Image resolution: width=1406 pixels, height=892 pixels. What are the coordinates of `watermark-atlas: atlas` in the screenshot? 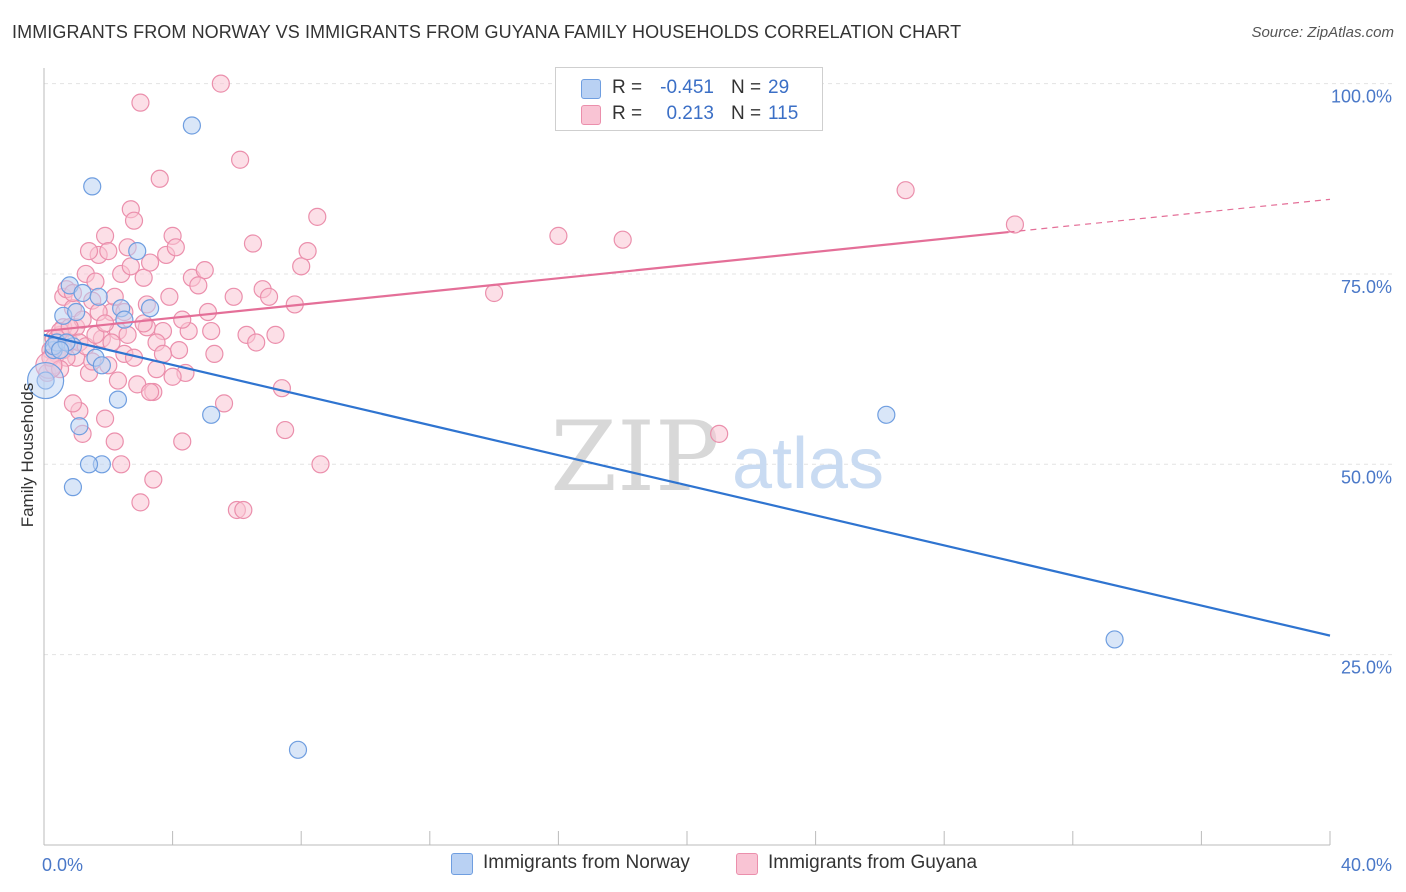 It's located at (808, 464).